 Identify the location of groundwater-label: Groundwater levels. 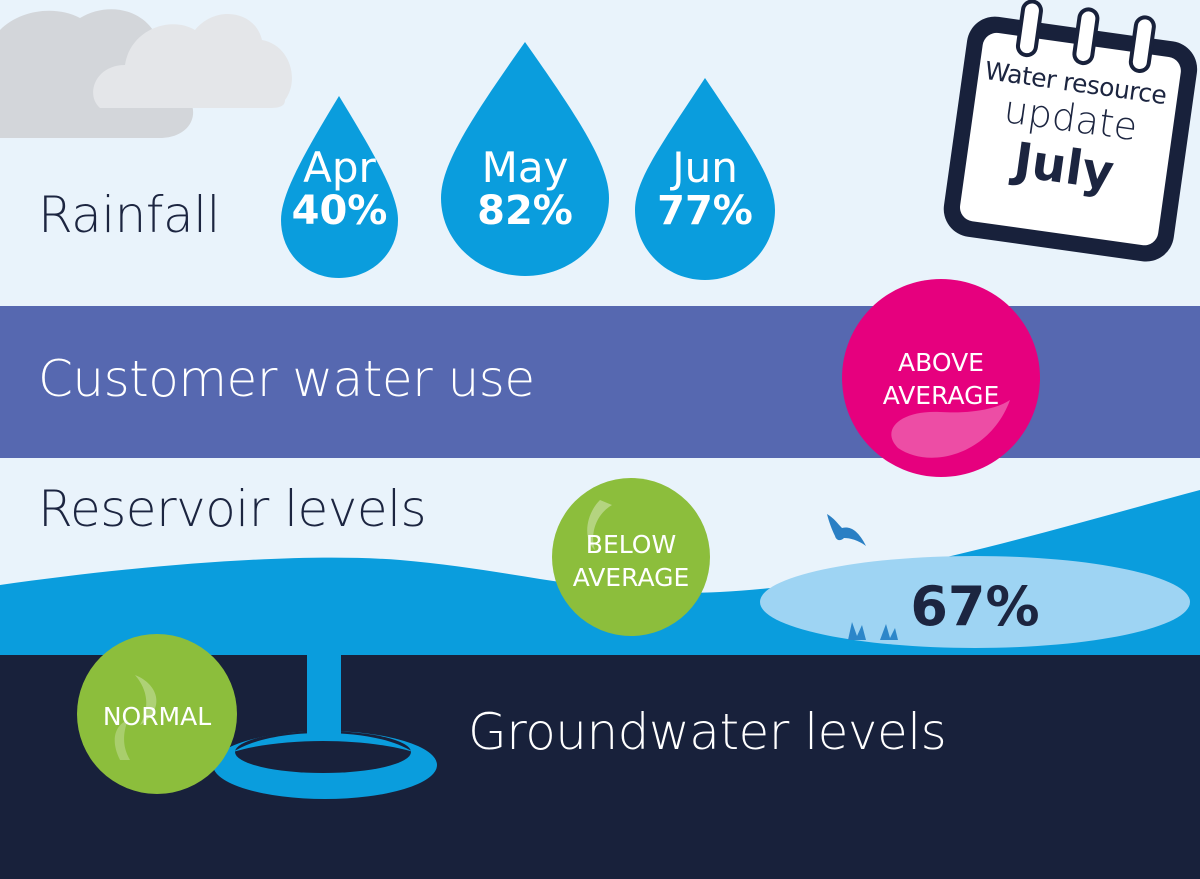
(707, 732).